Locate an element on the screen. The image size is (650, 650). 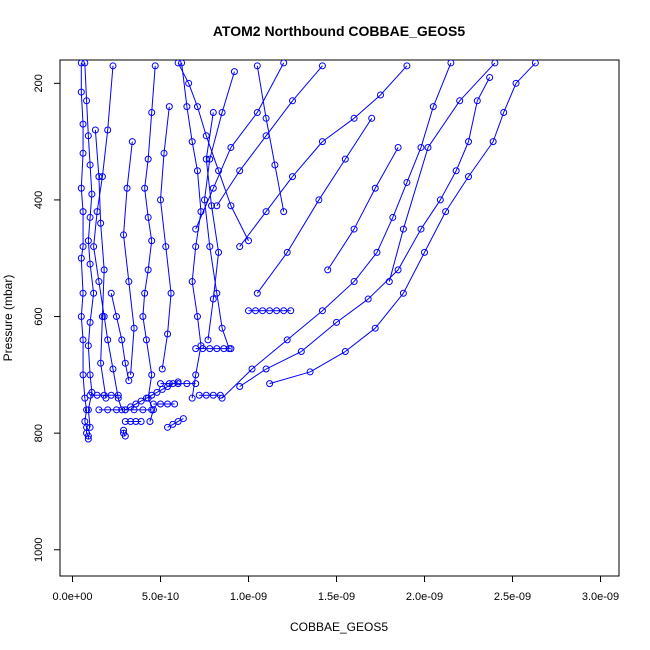
x-tick-label: 0.0e+00 is located at coordinates (72, 597).